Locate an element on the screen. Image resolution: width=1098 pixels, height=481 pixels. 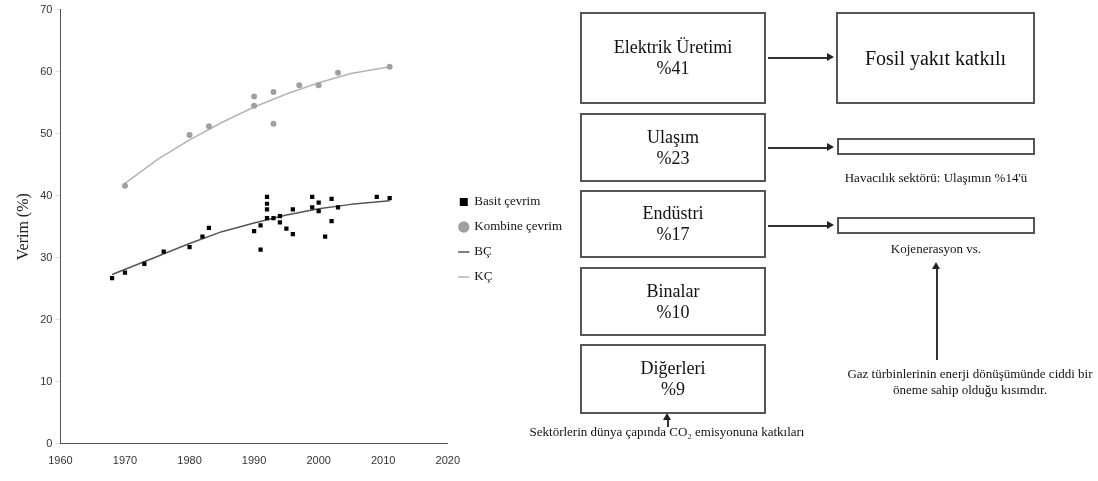
y-tick-label: 0 is located at coordinates (49, 442).